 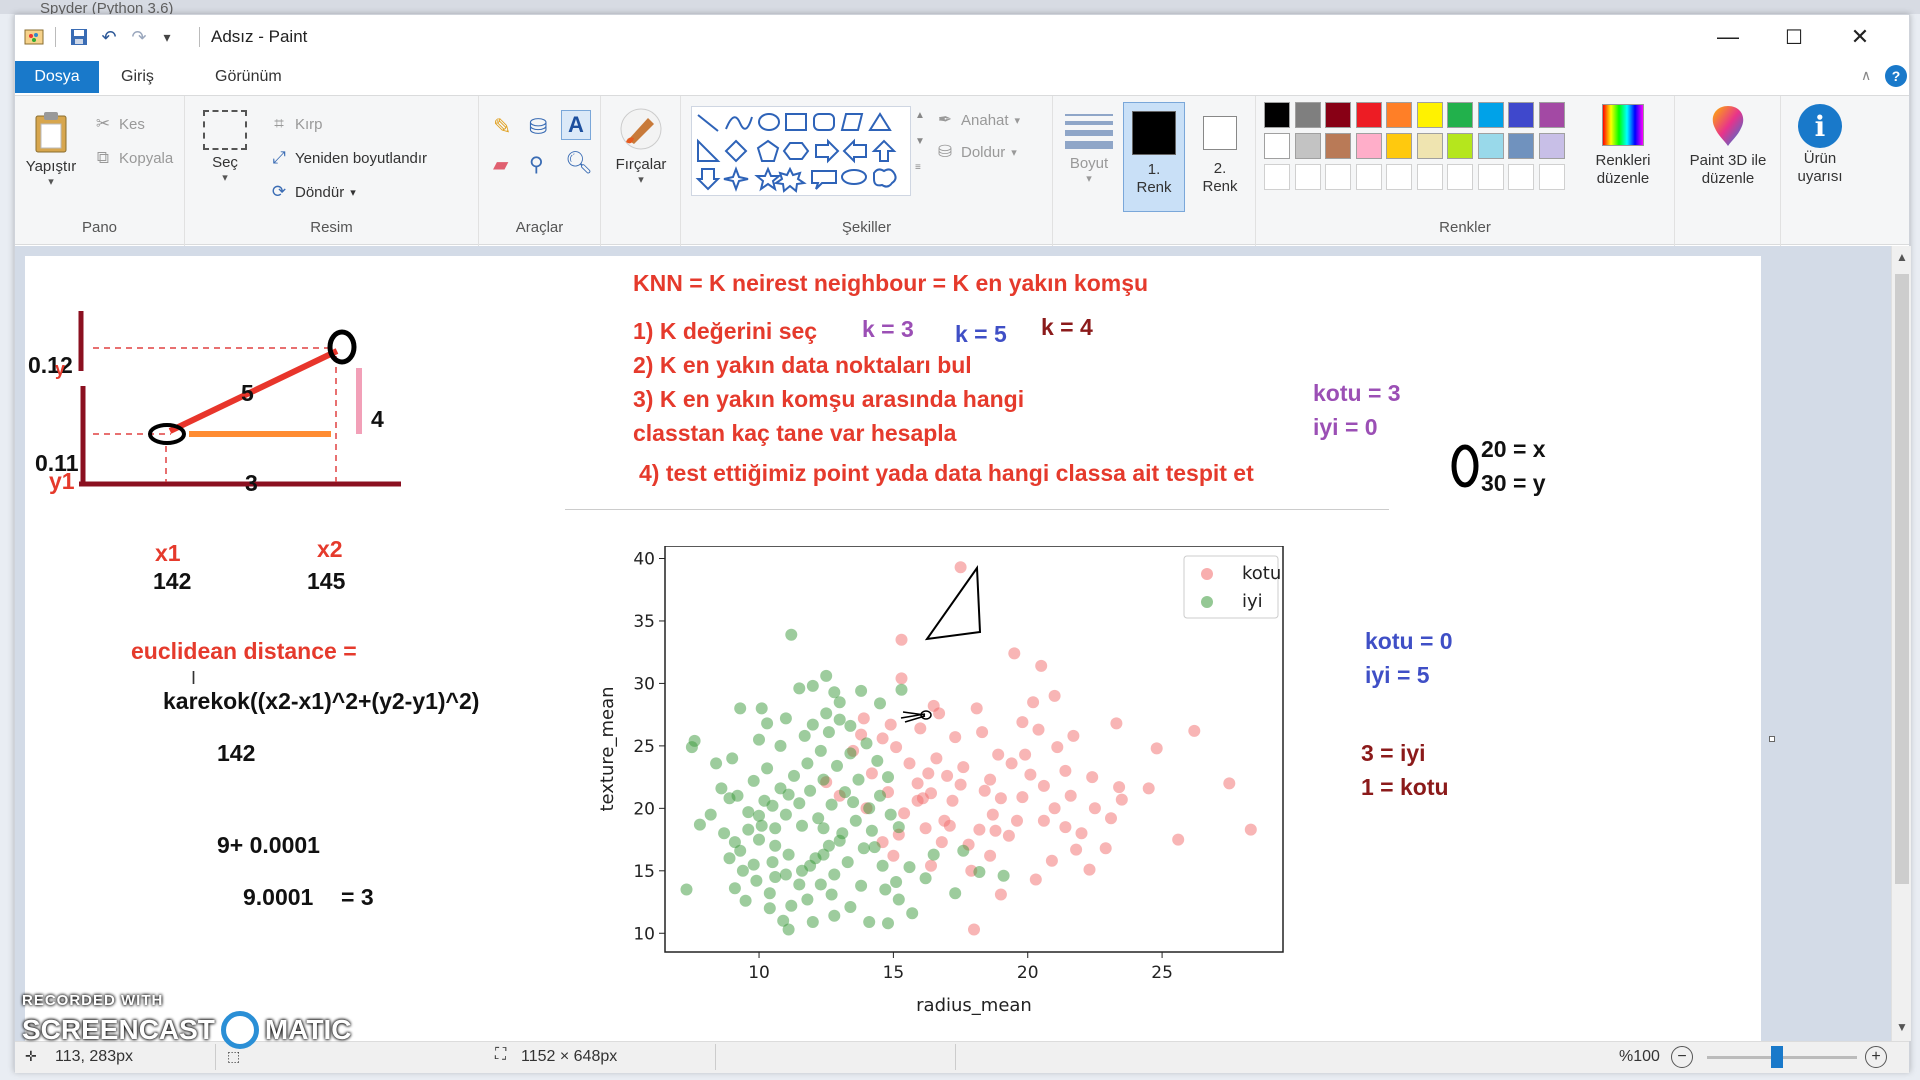 What do you see at coordinates (962, 170) in the screenshot?
I see `ribbon: Yapıştır ▾ ✂ Kes ⧉ Kopyala Pano Seç ▾` at bounding box center [962, 170].